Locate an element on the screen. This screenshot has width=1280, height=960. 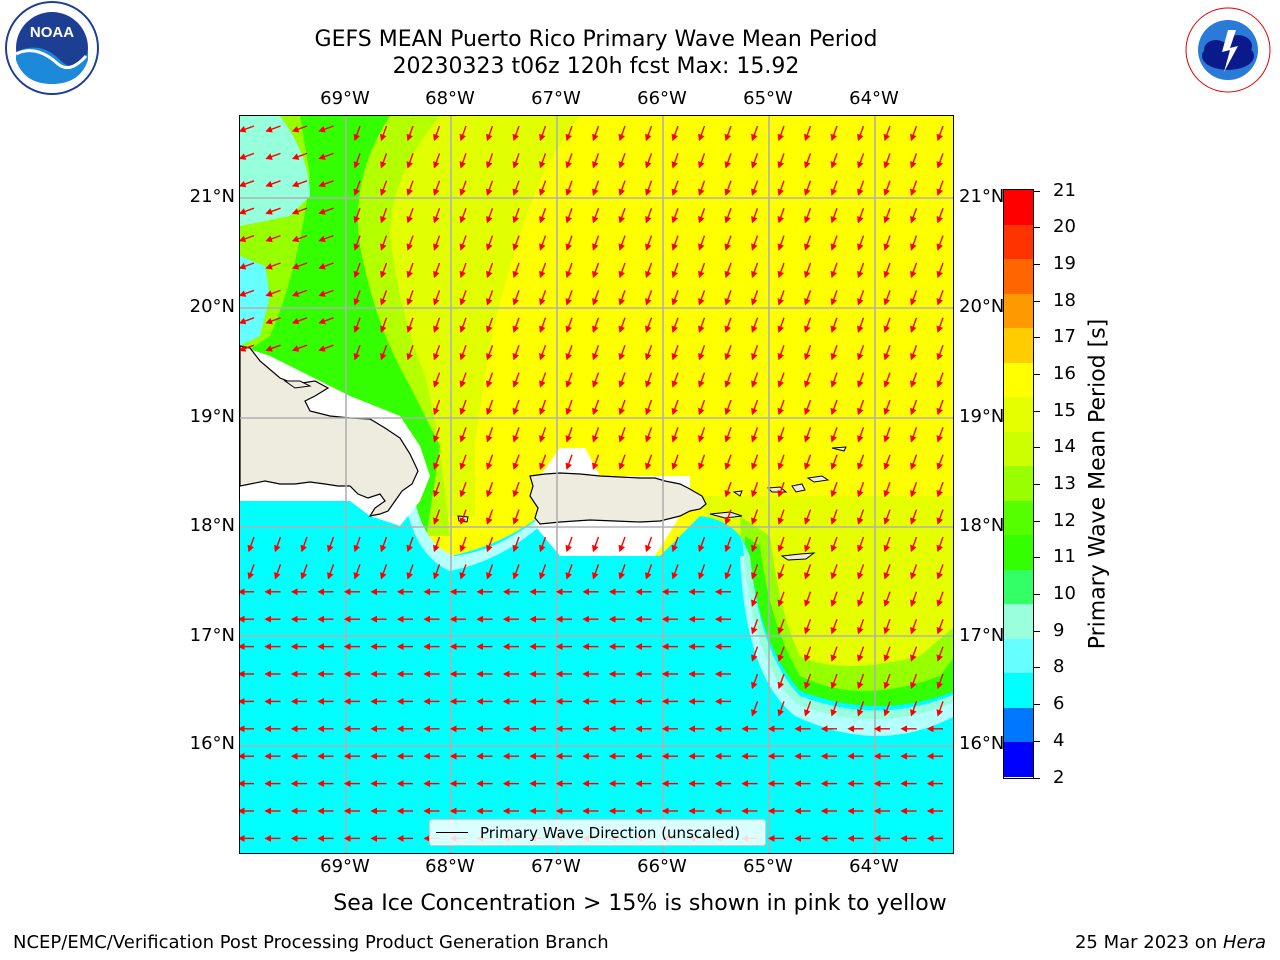
colorbar-tick-label: 13 is located at coordinates (1064, 483).